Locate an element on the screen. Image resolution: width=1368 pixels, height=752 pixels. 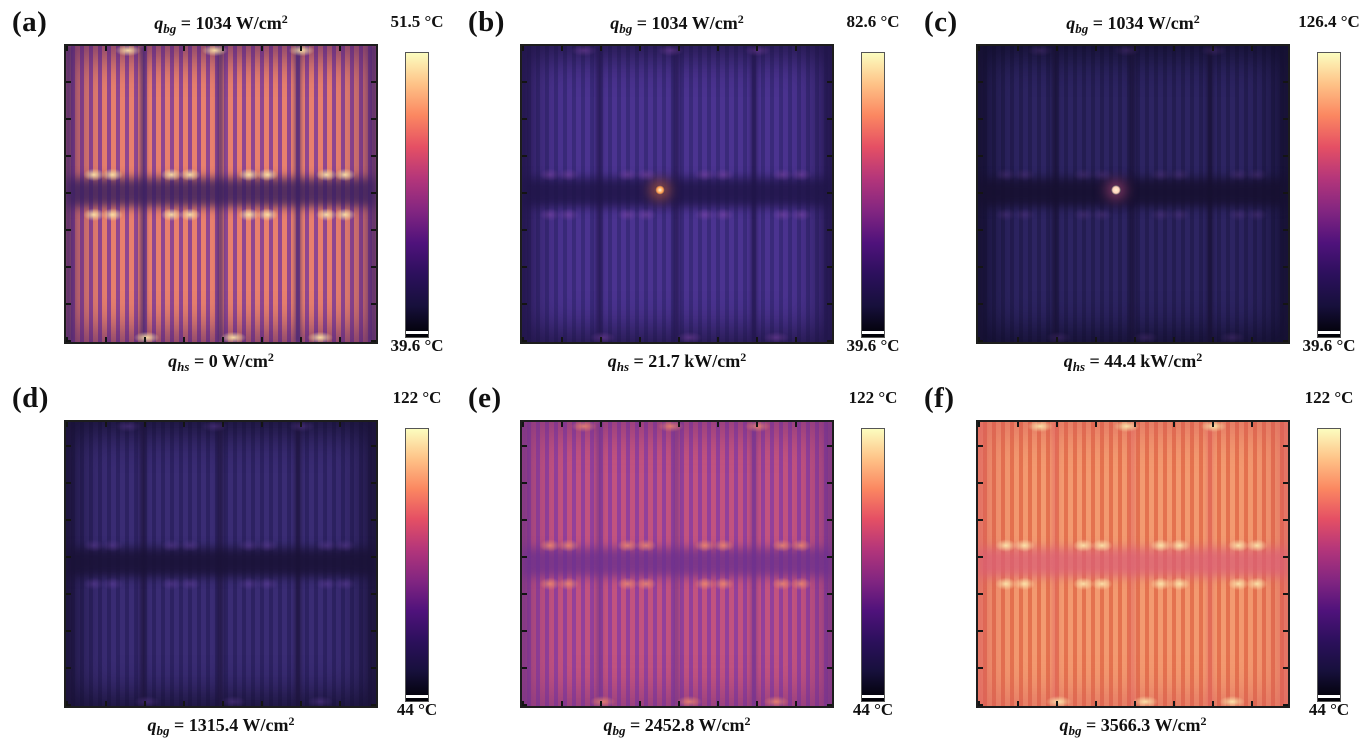
hotspot-heat-flux-label: qhs = 0 W/cm2 is located at coordinates (221, 362).